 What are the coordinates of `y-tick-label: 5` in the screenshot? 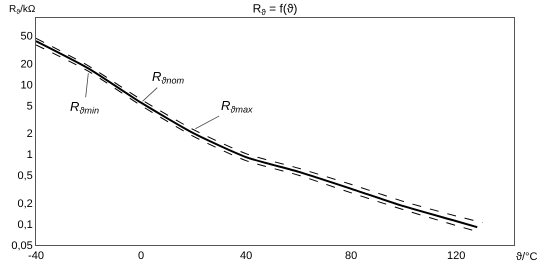 It's located at (29, 106).